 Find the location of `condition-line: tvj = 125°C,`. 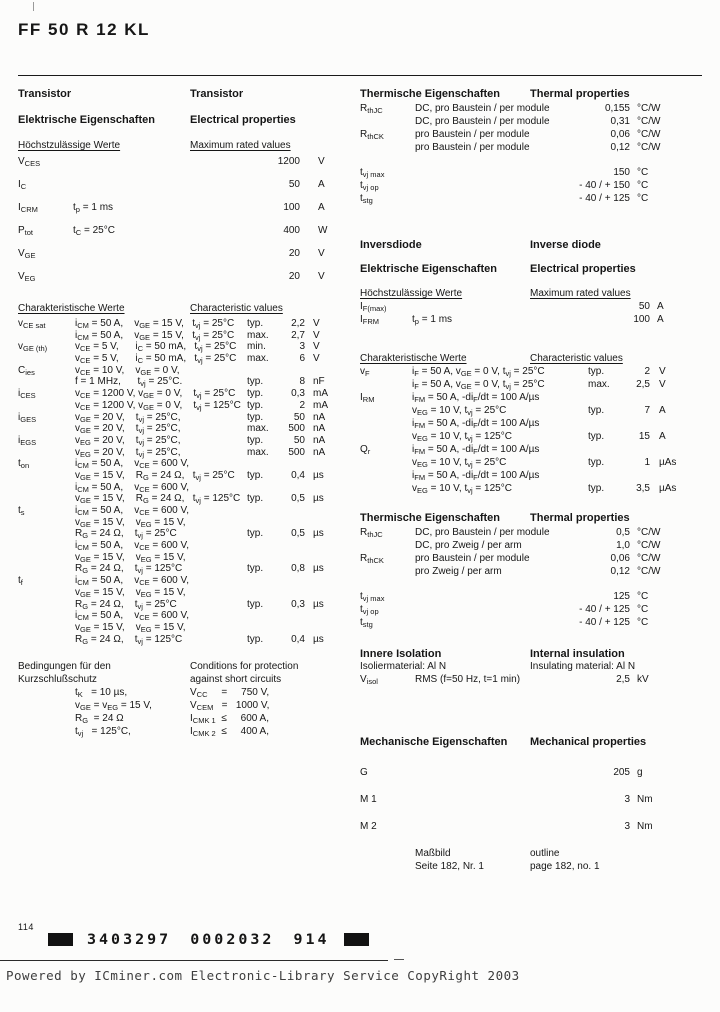

condition-line: tvj = 125°C, is located at coordinates (103, 732).